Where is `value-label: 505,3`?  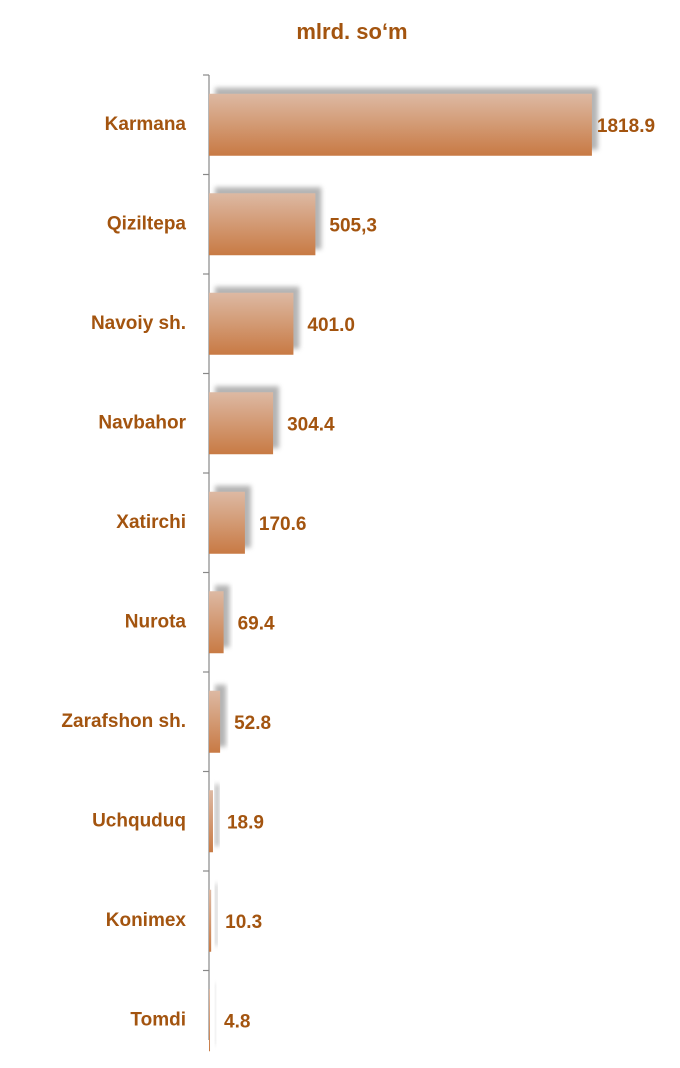
value-label: 505,3 is located at coordinates (353, 225).